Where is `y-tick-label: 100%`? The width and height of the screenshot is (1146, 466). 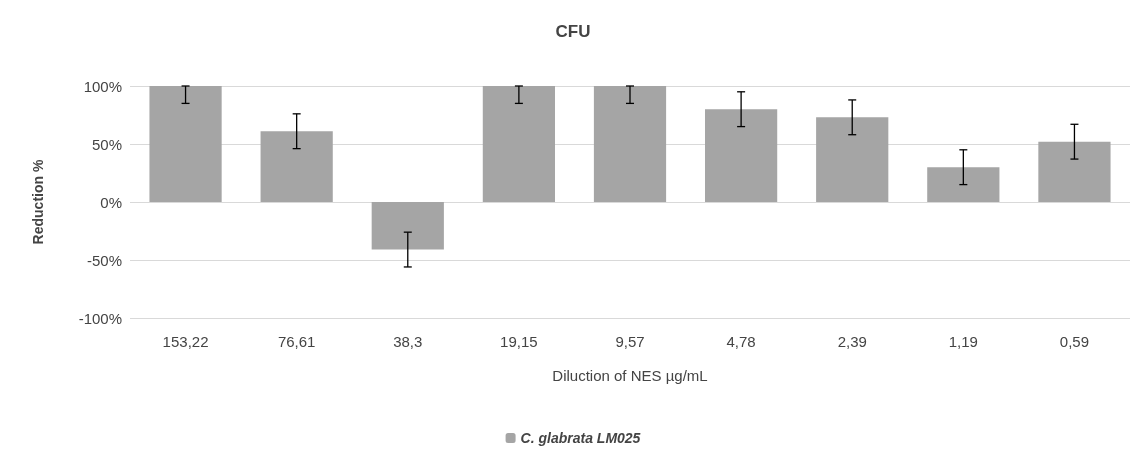
y-tick-label: 100% is located at coordinates (102, 86).